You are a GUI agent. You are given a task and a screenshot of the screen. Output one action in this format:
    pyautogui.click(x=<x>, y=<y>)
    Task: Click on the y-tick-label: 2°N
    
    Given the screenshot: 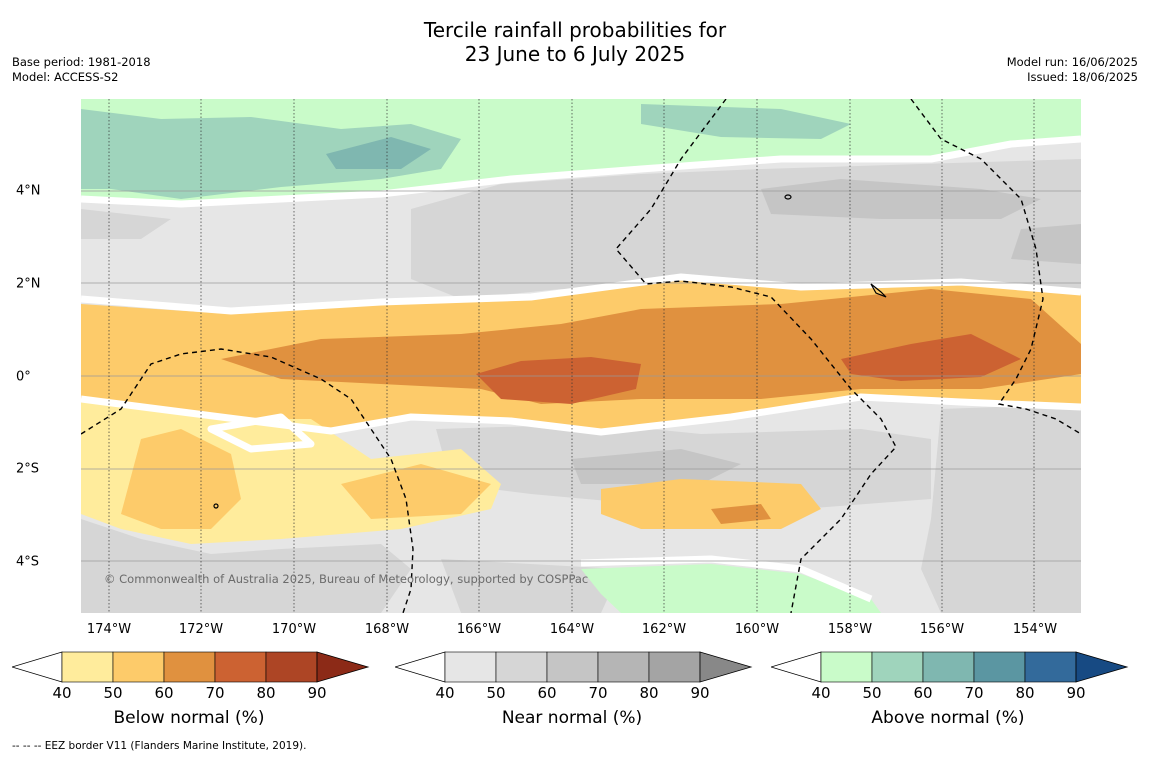 What is the action you would take?
    pyautogui.click(x=28, y=284)
    